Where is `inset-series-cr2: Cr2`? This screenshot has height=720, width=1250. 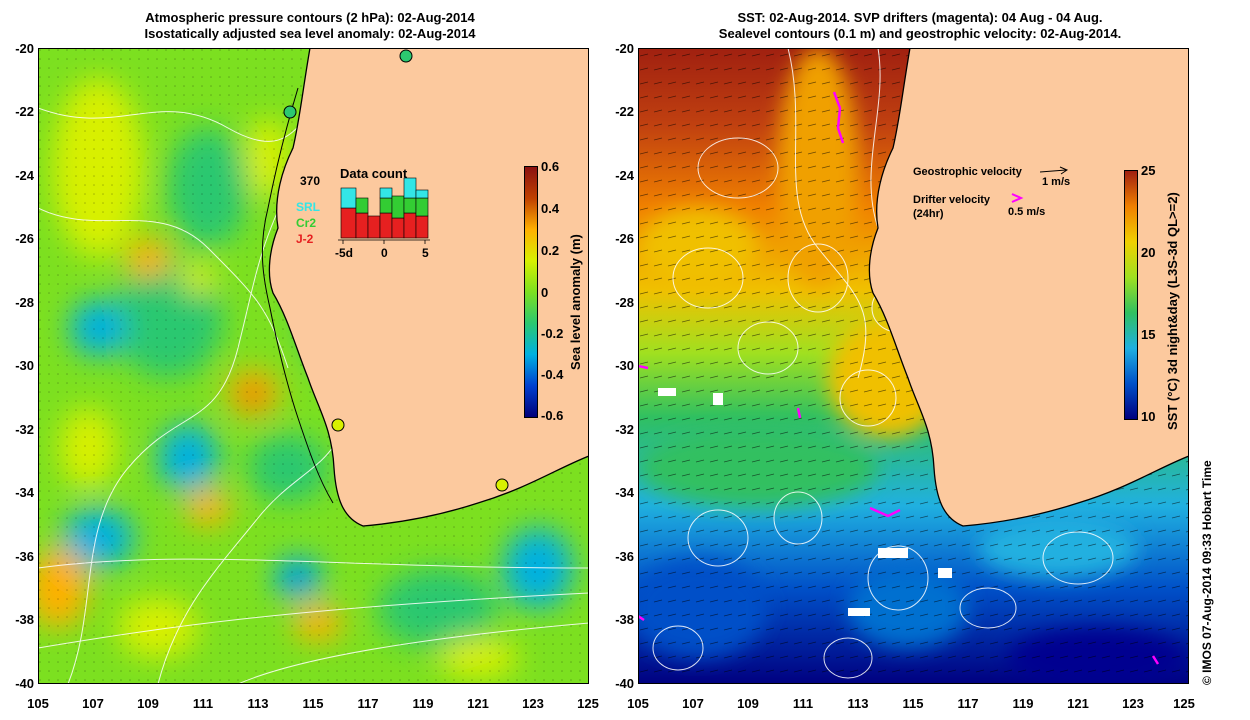
inset-series-cr2: Cr2 is located at coordinates (306, 223).